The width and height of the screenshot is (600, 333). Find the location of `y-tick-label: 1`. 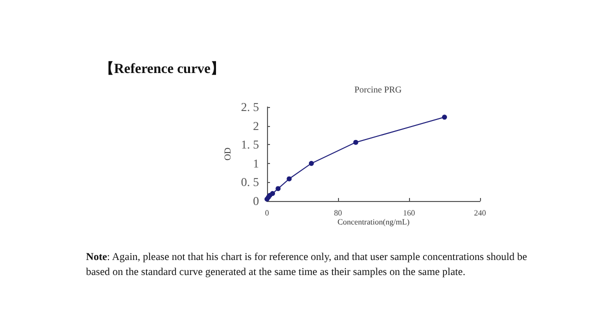

y-tick-label: 1 is located at coordinates (256, 163).